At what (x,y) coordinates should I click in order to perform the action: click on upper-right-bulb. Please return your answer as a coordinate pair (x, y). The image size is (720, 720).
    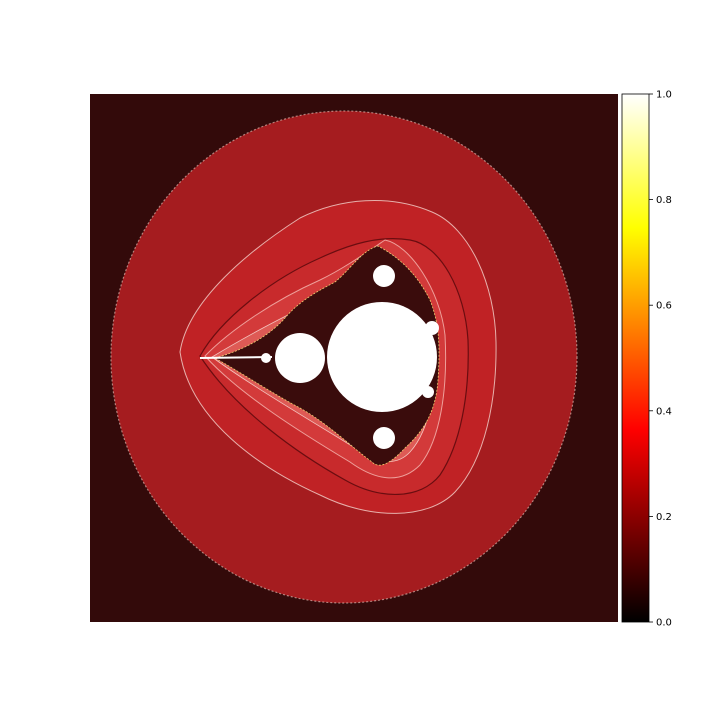
    Looking at the image, I should click on (432, 328).